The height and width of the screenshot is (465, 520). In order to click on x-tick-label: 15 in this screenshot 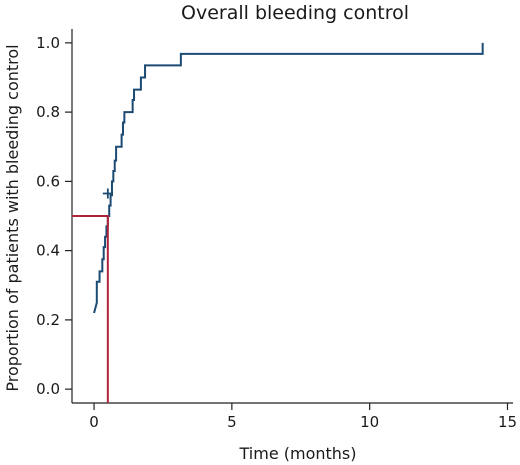, I will do `click(507, 422)`.